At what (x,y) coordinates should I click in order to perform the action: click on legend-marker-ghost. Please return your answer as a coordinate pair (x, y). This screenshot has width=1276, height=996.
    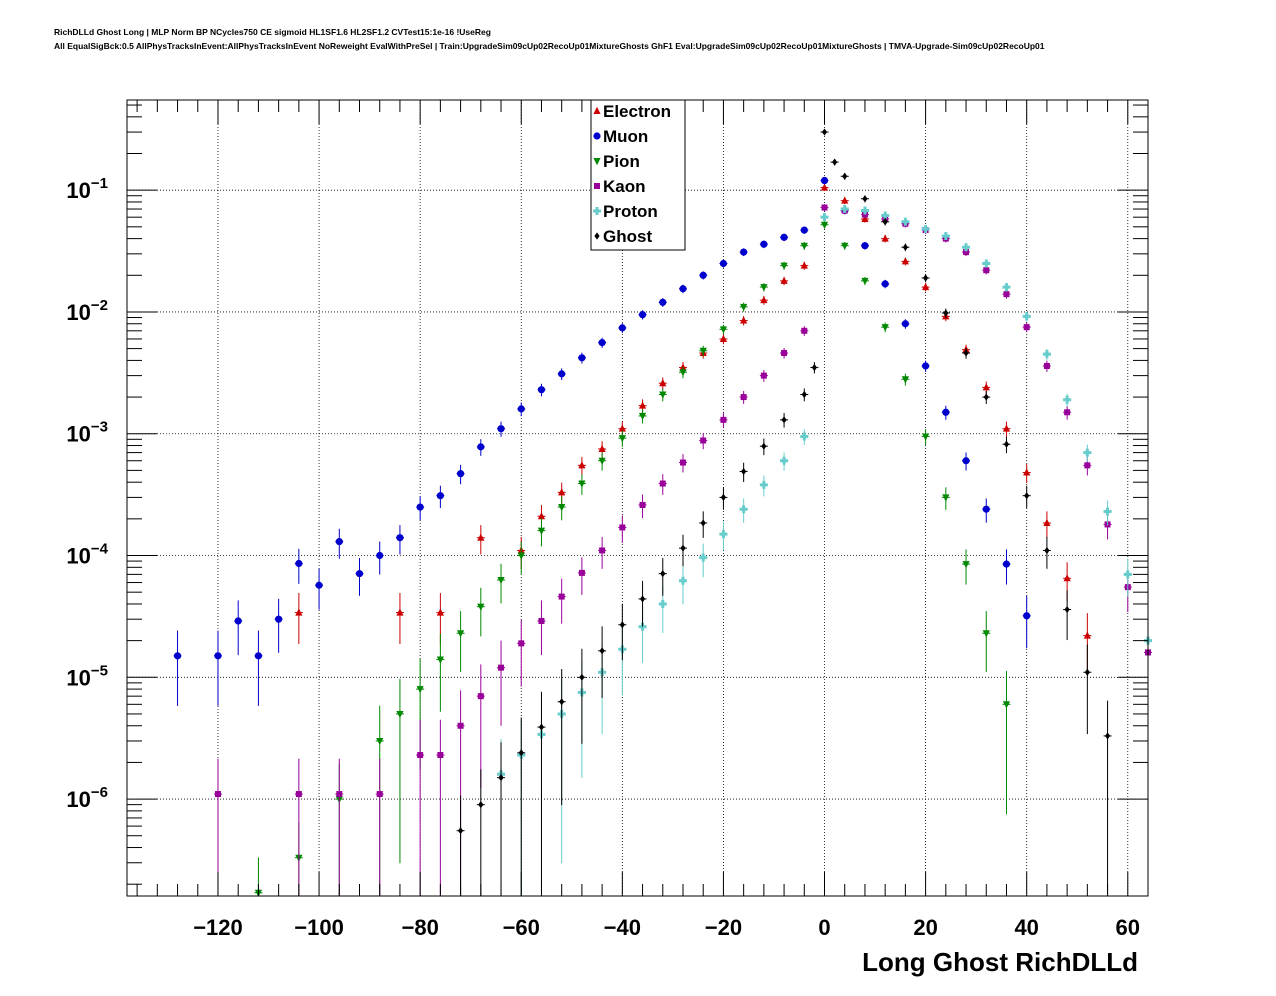
    Looking at the image, I should click on (597, 236).